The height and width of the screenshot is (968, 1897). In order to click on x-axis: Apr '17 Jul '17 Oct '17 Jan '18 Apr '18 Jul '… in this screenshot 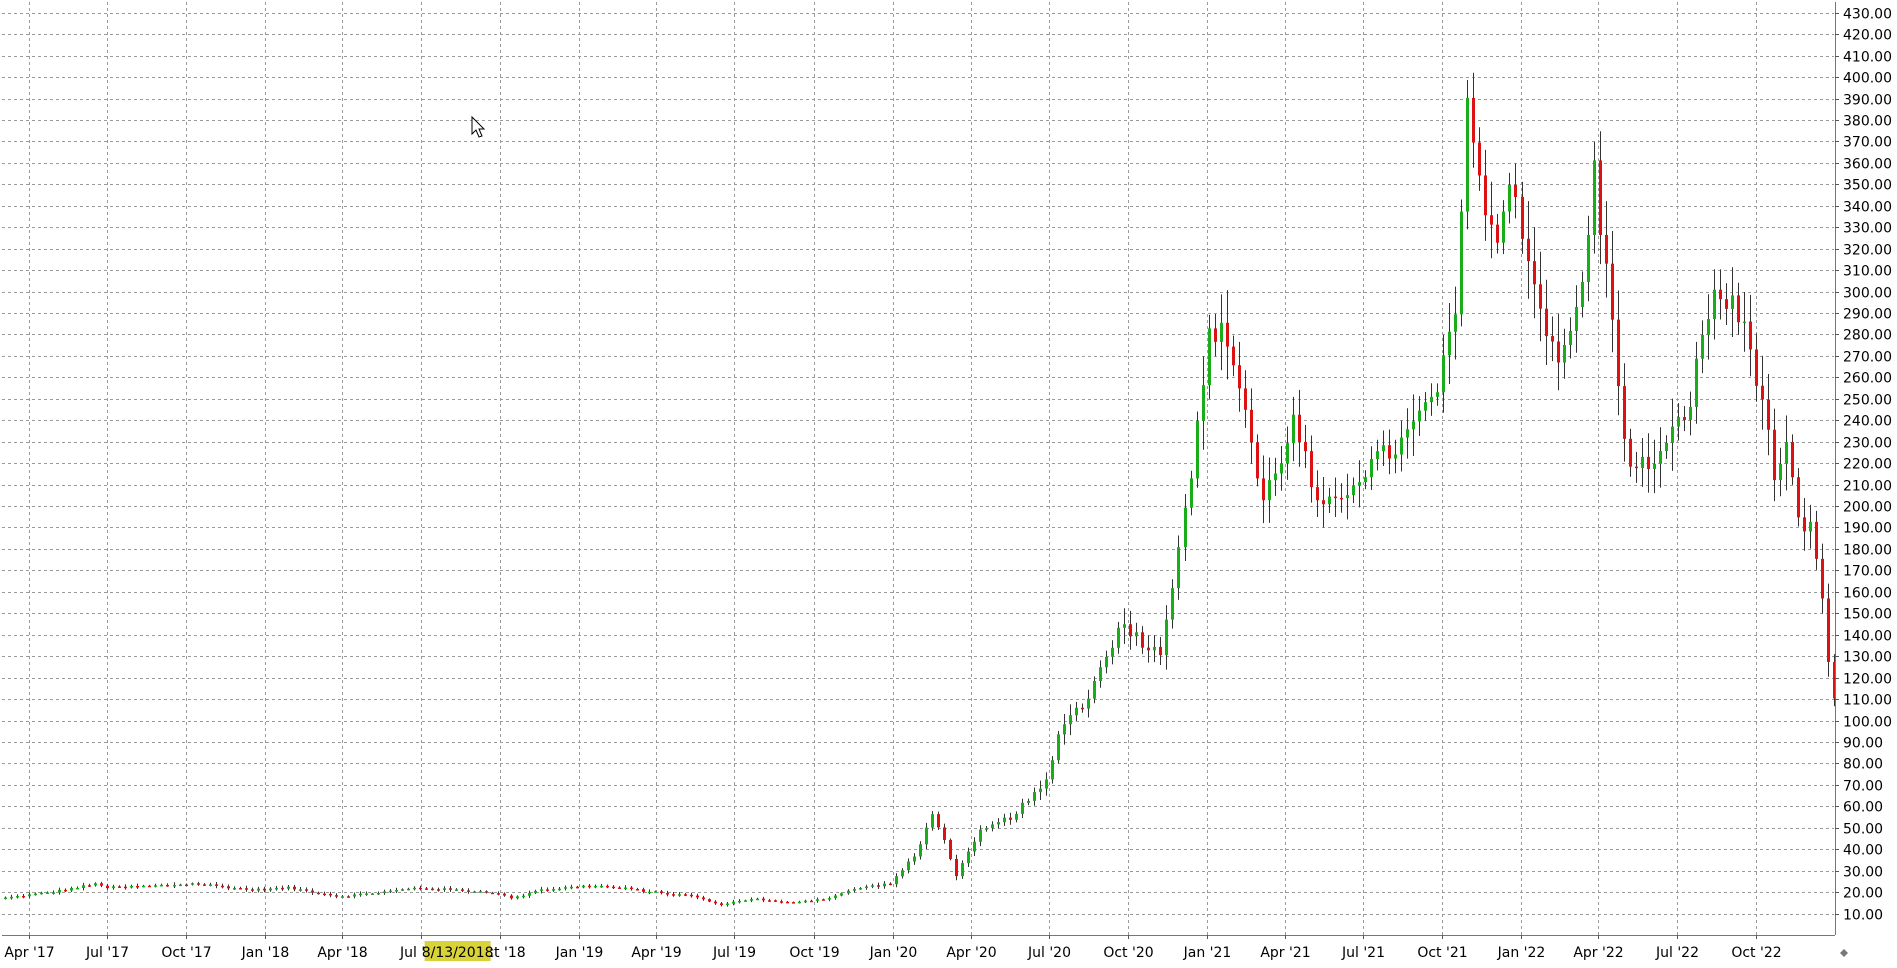, I will do `click(893, 948)`.